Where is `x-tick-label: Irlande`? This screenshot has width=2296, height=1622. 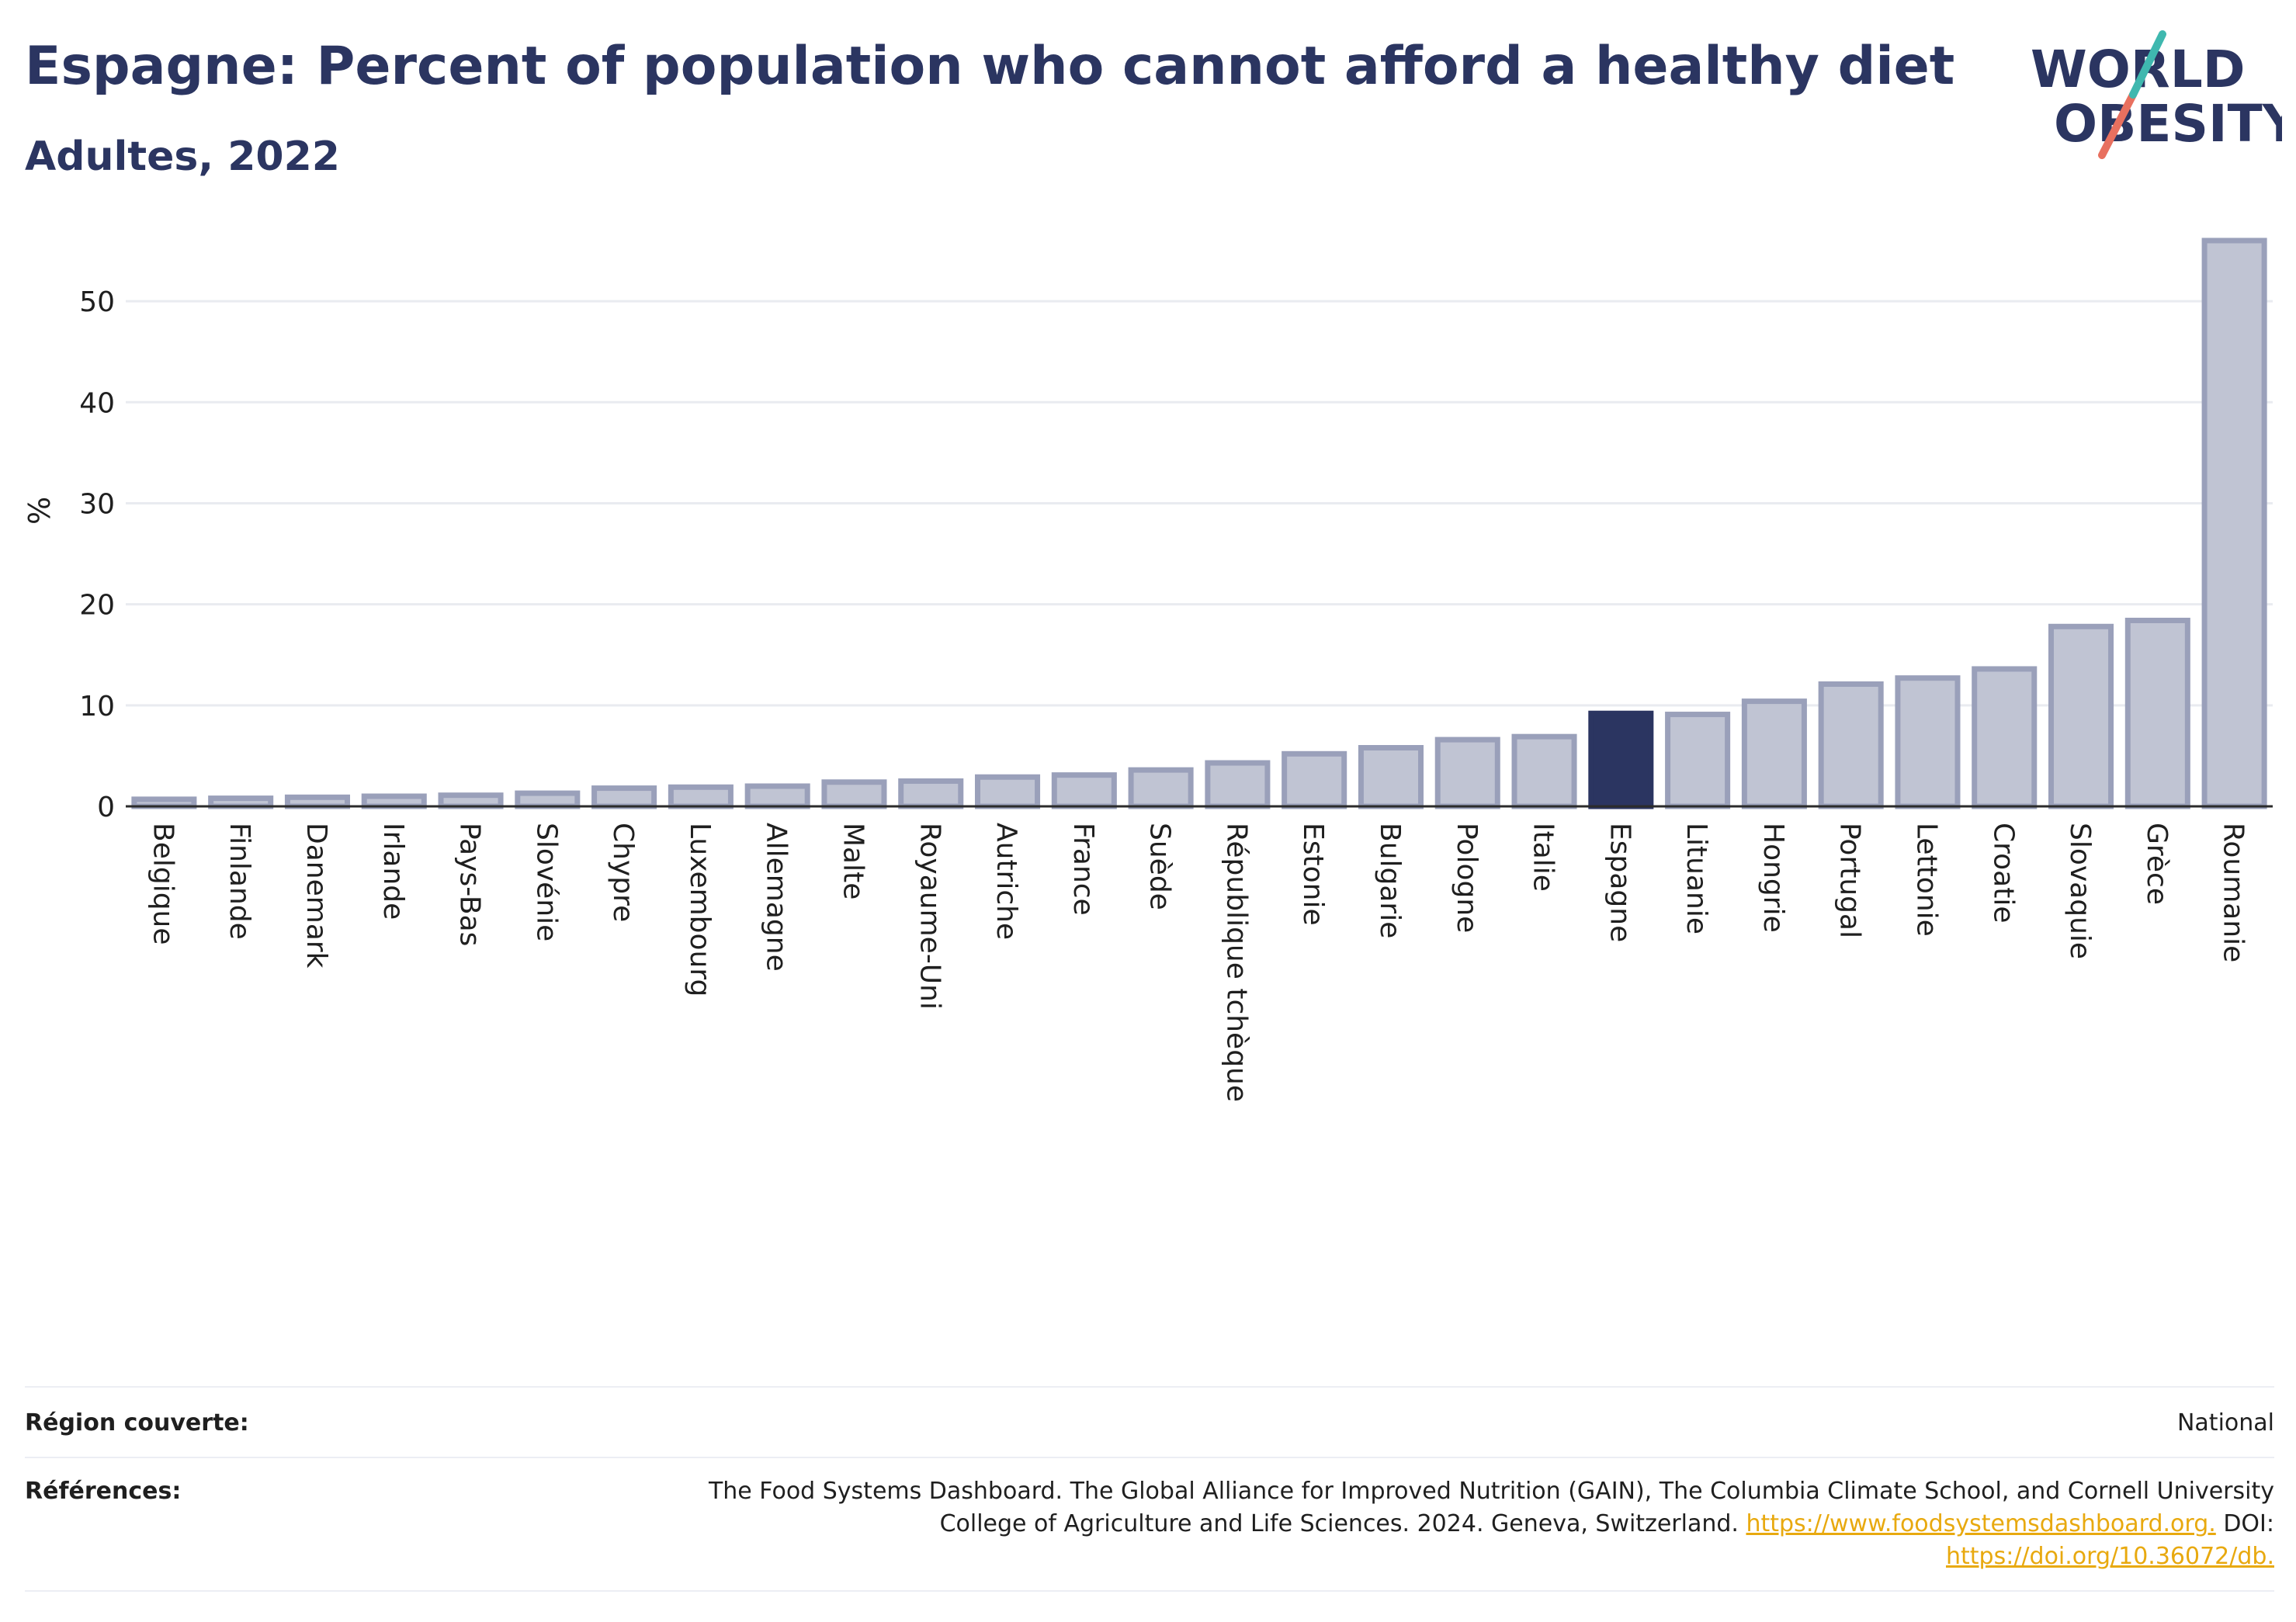 x-tick-label: Irlande is located at coordinates (393, 871).